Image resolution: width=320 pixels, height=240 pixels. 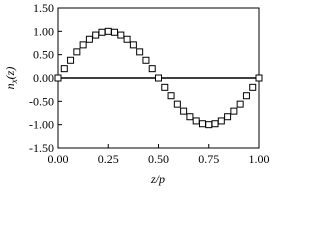 What do you see at coordinates (10, 73) in the screenshot?
I see `y-label-rest: (z)` at bounding box center [10, 73].